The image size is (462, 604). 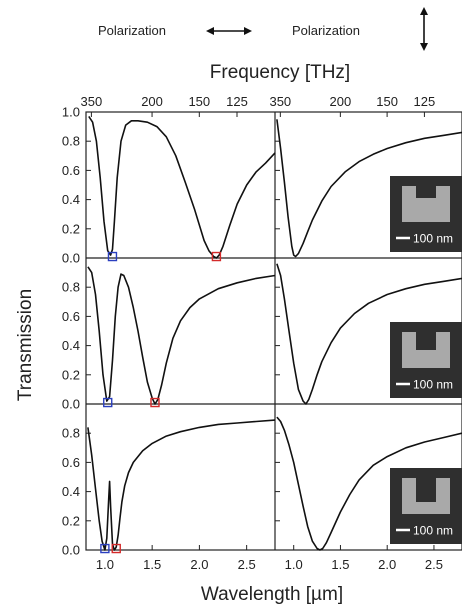 I want to click on polarization-label-left: Polarization, so click(x=132, y=30).